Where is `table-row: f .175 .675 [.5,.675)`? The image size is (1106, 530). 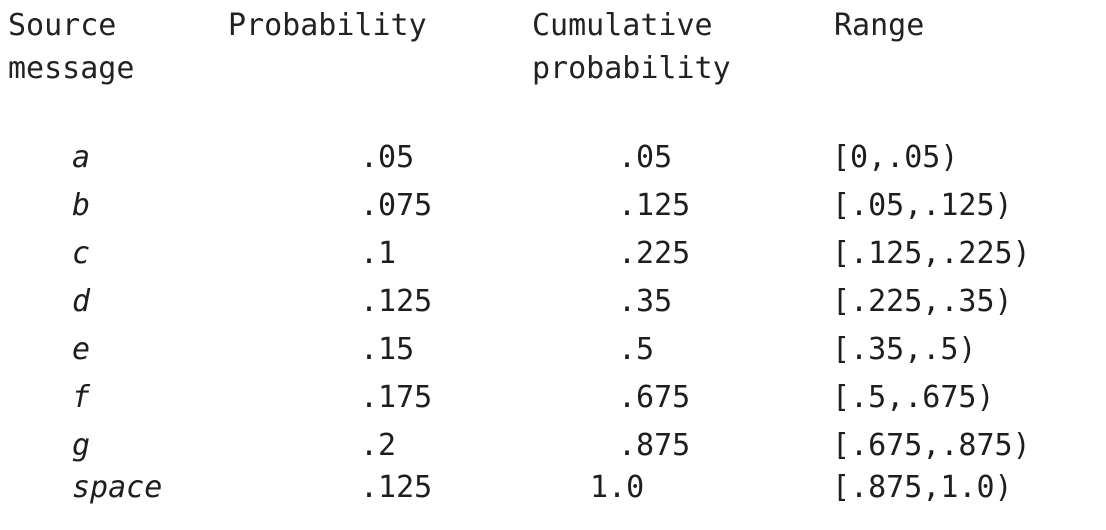
table-row: f .175 .675 [.5,.675) is located at coordinates (553, 398).